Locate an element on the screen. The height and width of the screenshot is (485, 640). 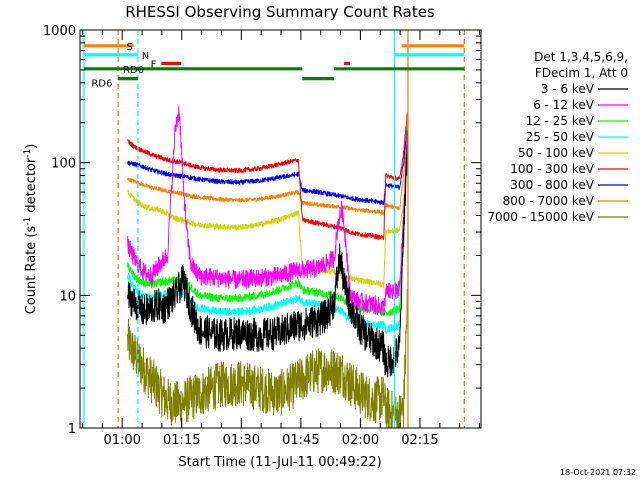
y-axis-label: Count Rate (s-1 detector-1) is located at coordinates (31, 229).